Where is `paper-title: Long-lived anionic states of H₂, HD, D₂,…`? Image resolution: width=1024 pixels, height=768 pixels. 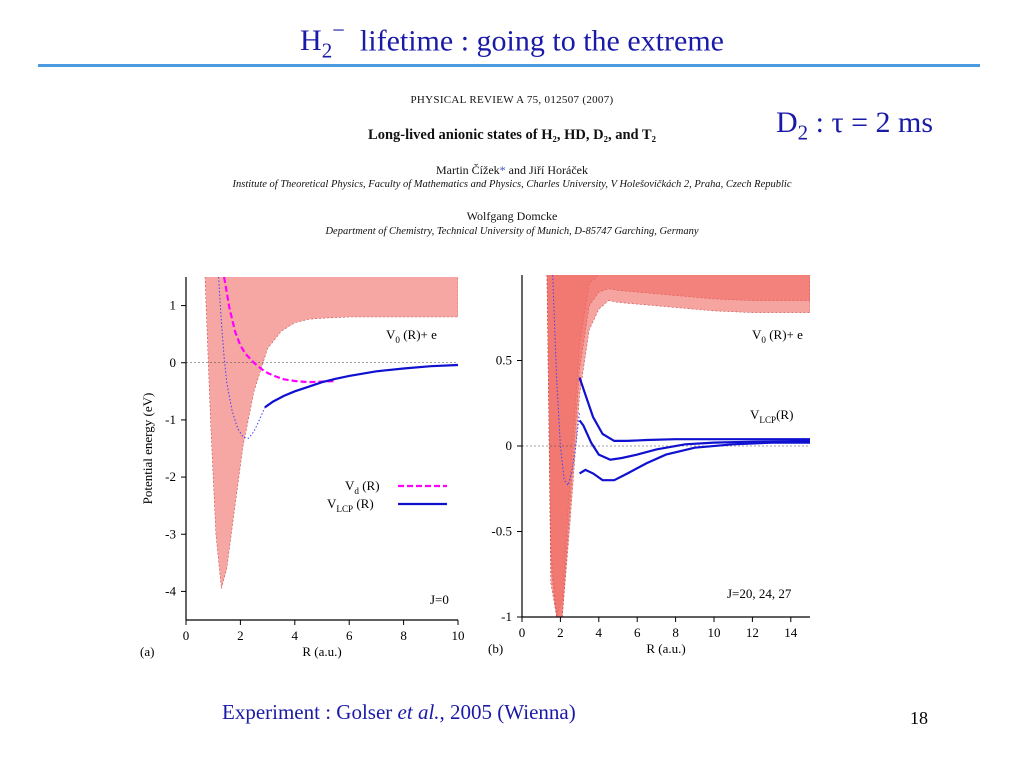
paper-title: Long-lived anionic states of H₂, HD, D₂,… is located at coordinates (512, 135).